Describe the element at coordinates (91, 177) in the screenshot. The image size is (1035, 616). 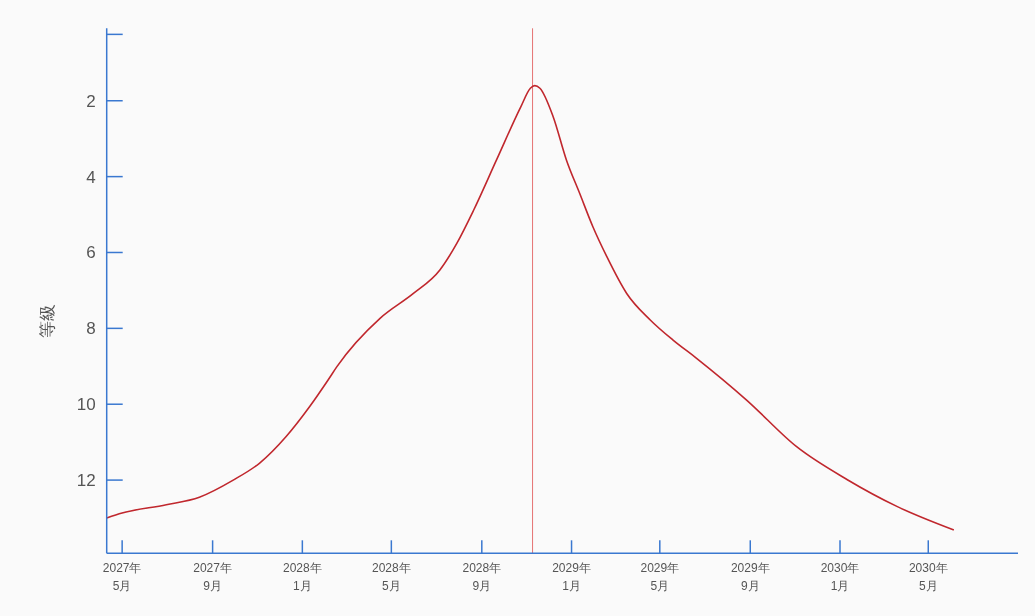
I see `y-tick-label: 4` at that location.